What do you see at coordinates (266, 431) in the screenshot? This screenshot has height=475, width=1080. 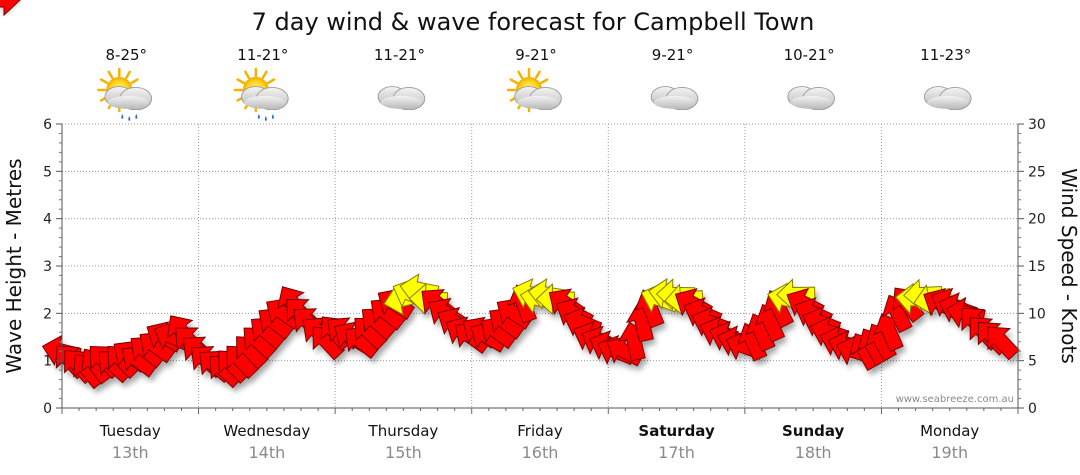 I see `day-name: Wednesday` at bounding box center [266, 431].